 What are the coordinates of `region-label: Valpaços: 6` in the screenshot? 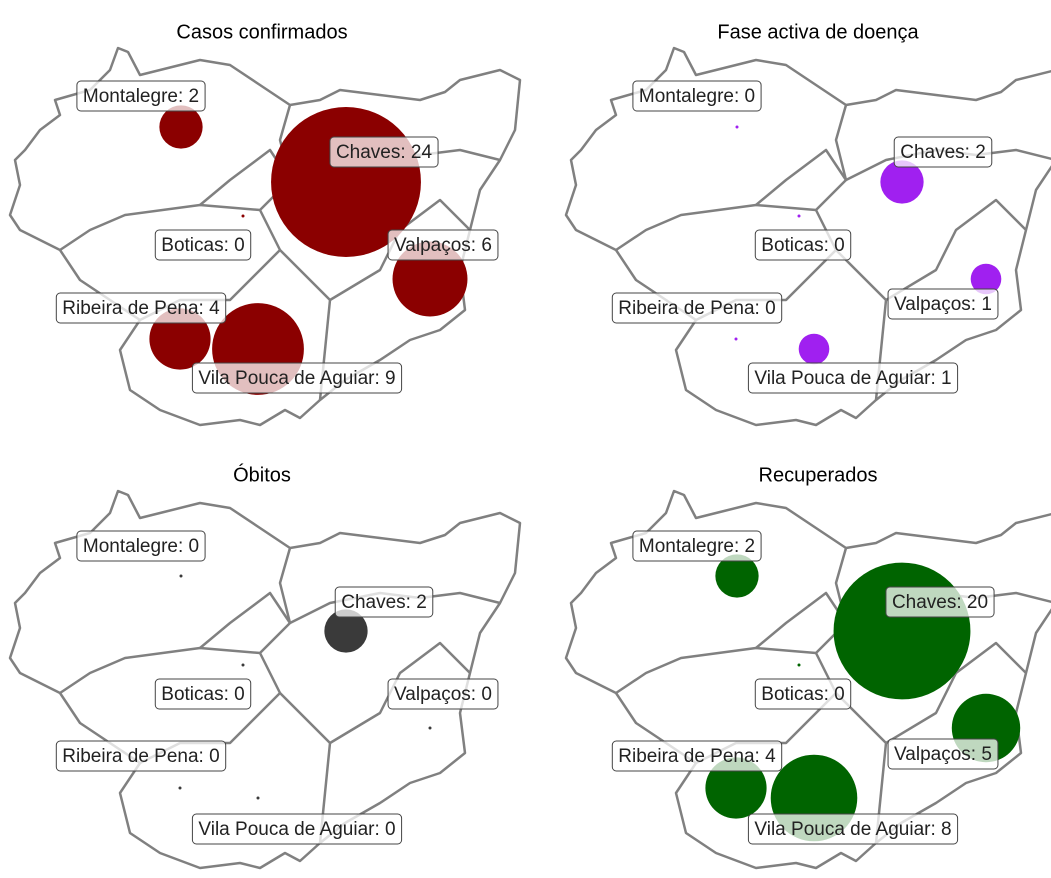 It's located at (443, 245).